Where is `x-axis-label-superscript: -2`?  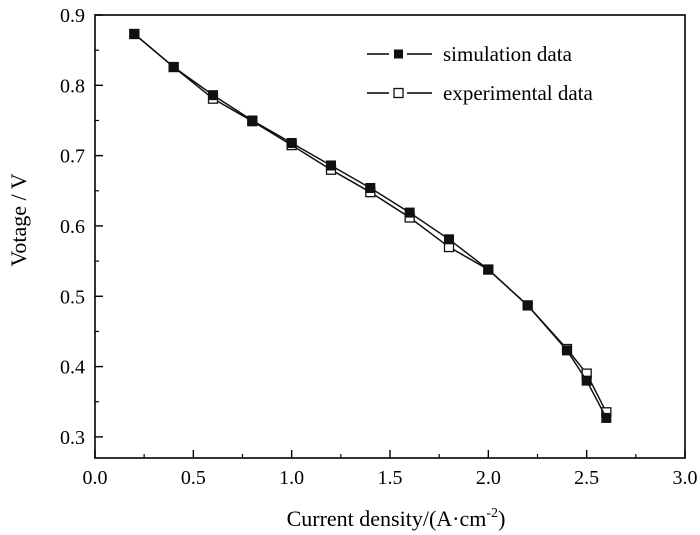 x-axis-label-superscript: -2 is located at coordinates (492, 513).